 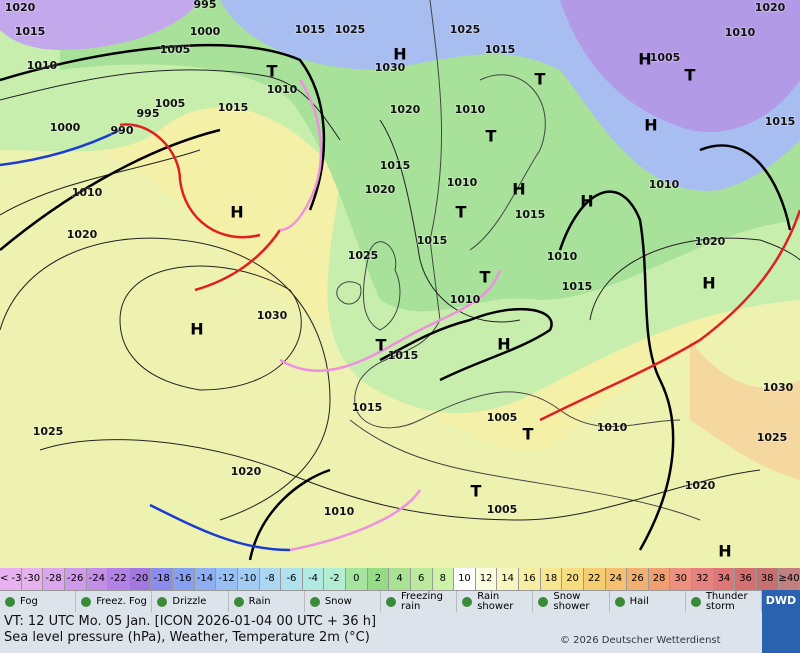 I want to click on scale-cell: 8, so click(x=443, y=579).